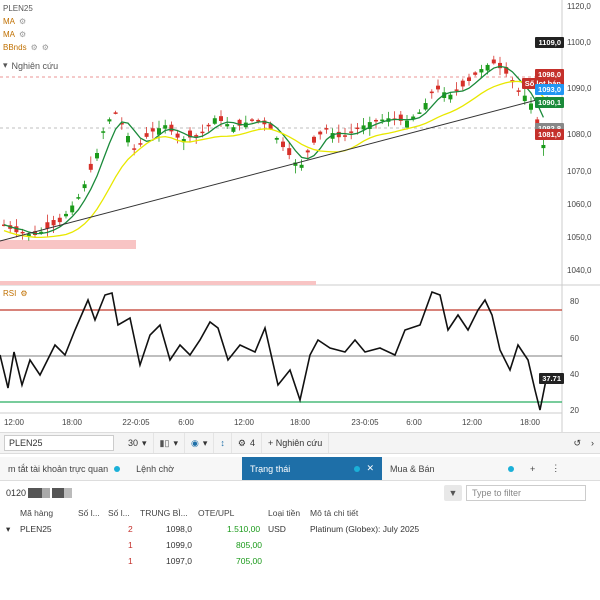  Describe the element at coordinates (592, 442) in the screenshot. I see `next-icon: ›` at that location.